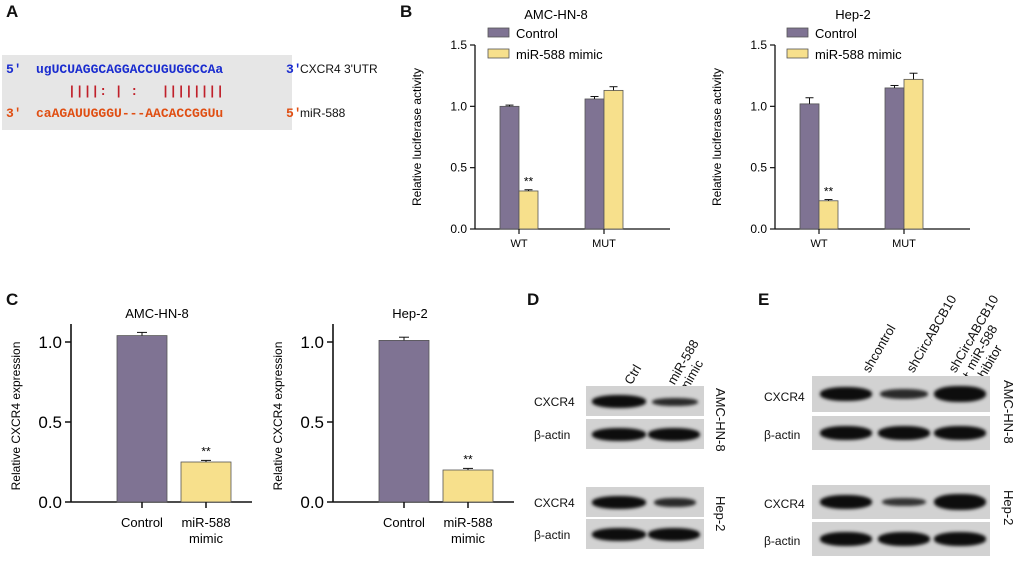 The width and height of the screenshot is (1020, 564). What do you see at coordinates (685, 365) in the screenshot?
I see `lane-label-mir588-mimic: miR-588 mimic` at bounding box center [685, 365].